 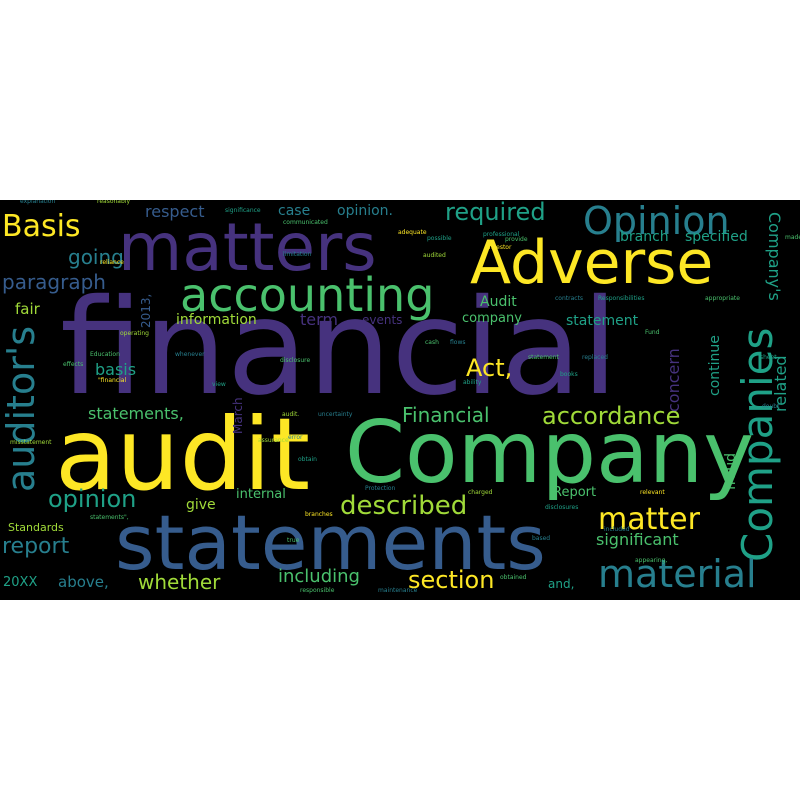 I want to click on word-small: audited, so click(x=434, y=255).